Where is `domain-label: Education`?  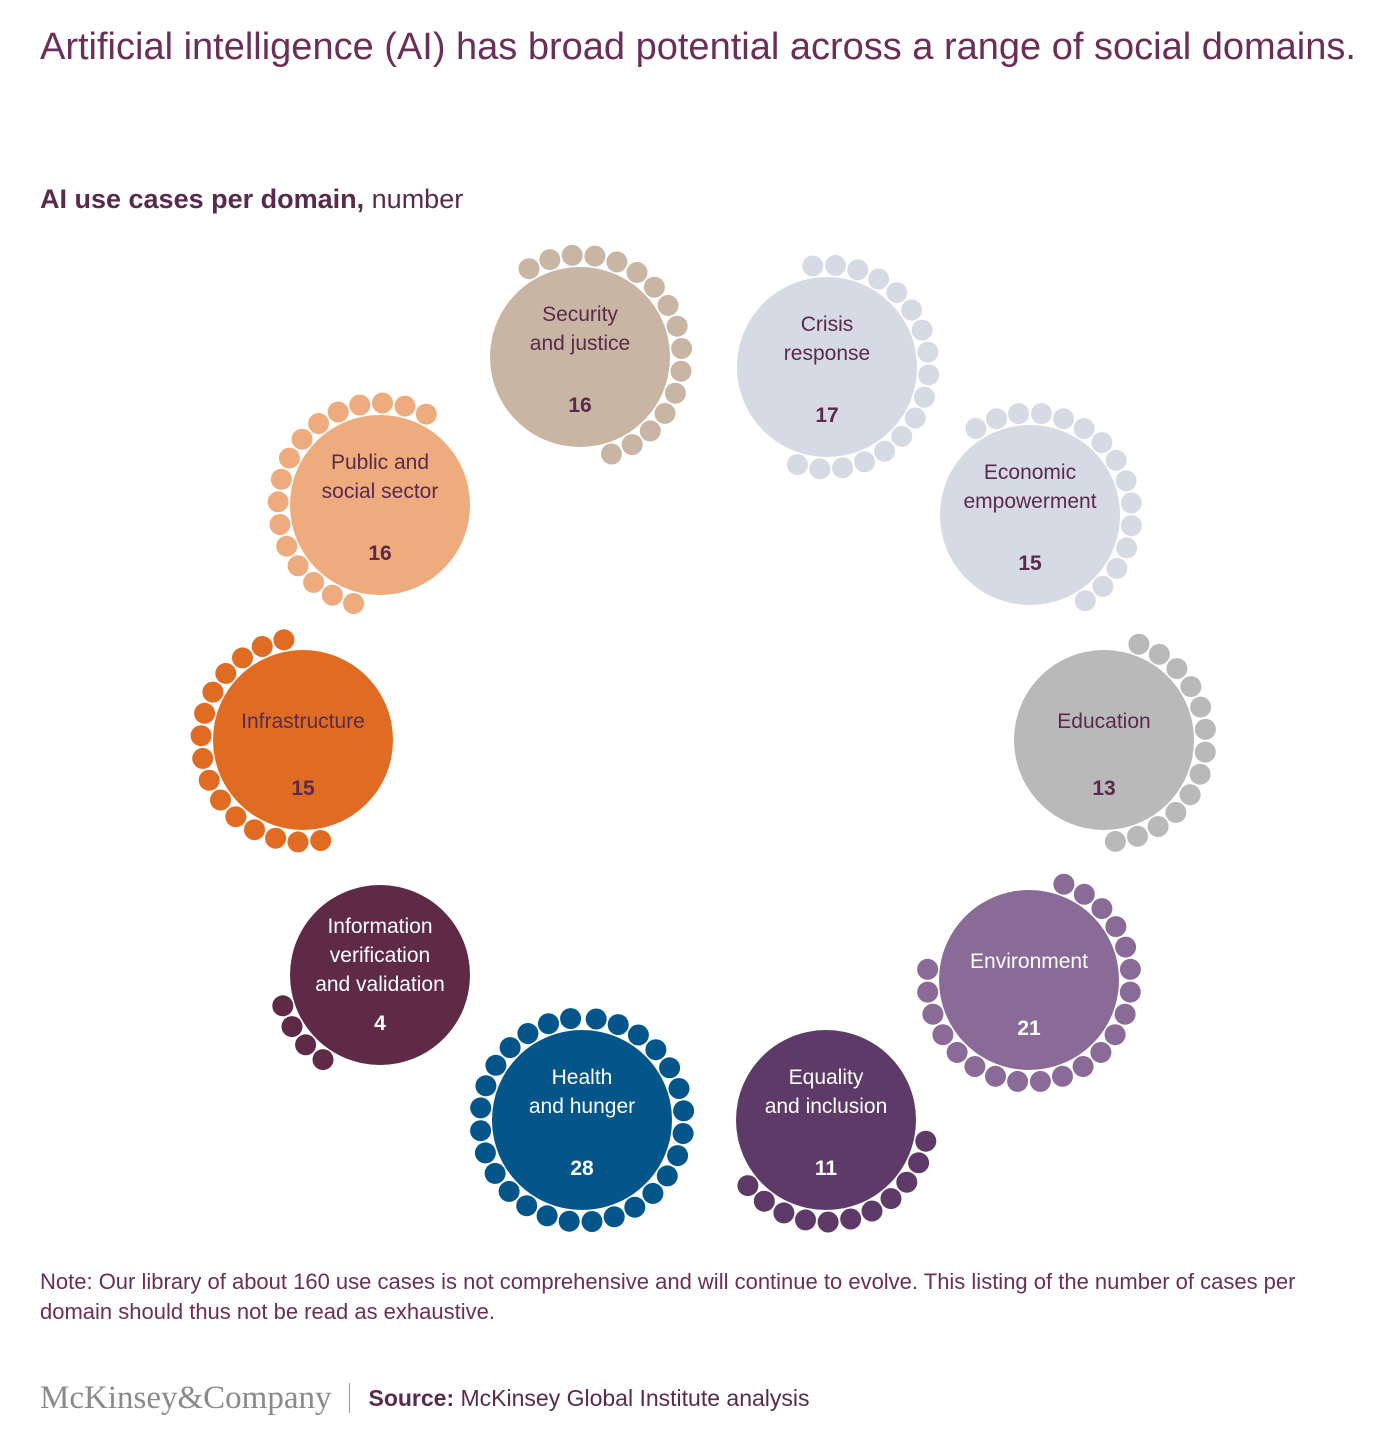
domain-label: Education is located at coordinates (1103, 721).